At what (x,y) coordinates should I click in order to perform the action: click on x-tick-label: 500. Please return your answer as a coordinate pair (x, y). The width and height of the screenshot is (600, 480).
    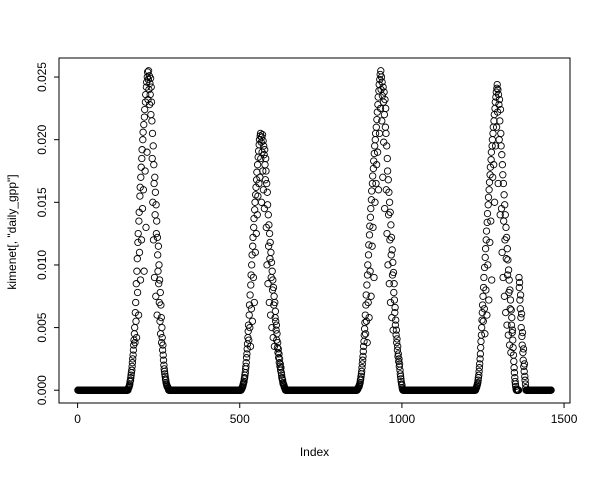
    Looking at the image, I should click on (240, 419).